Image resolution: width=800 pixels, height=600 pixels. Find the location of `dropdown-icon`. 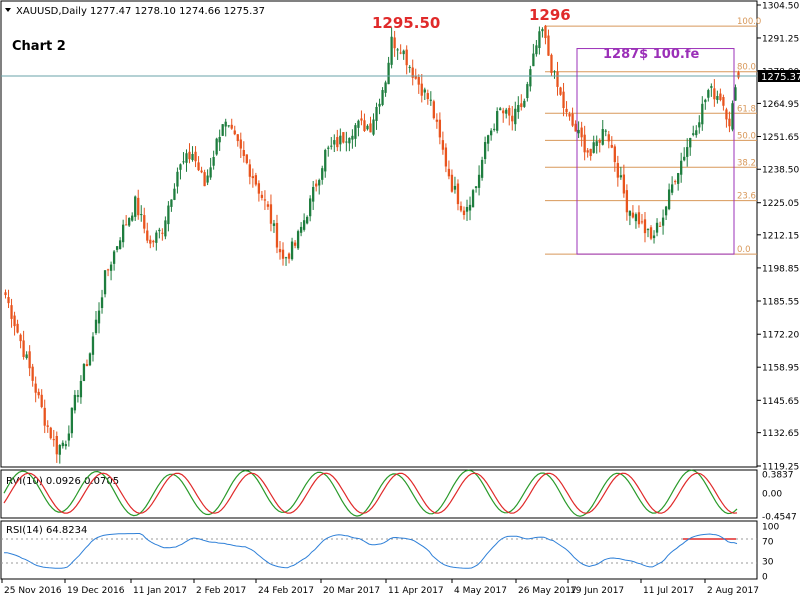

dropdown-icon is located at coordinates (8, 10).